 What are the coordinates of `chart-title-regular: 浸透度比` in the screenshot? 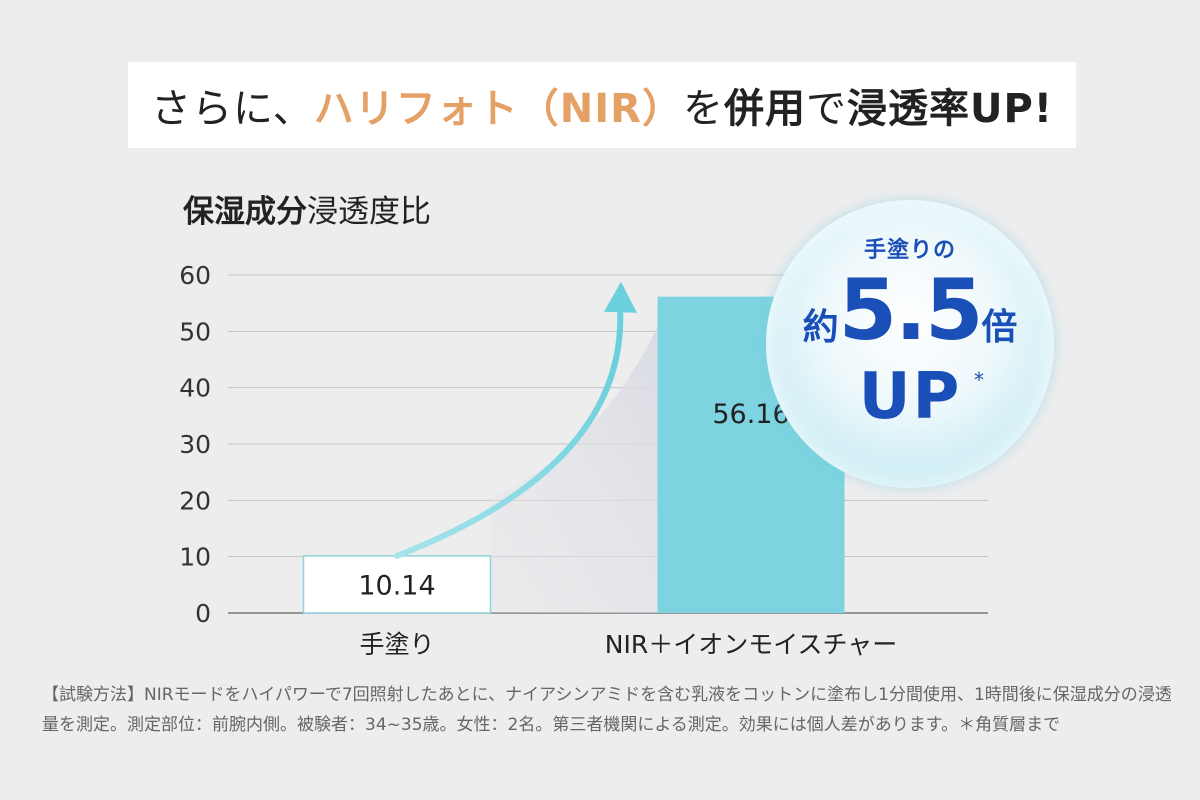 It's located at (369, 212).